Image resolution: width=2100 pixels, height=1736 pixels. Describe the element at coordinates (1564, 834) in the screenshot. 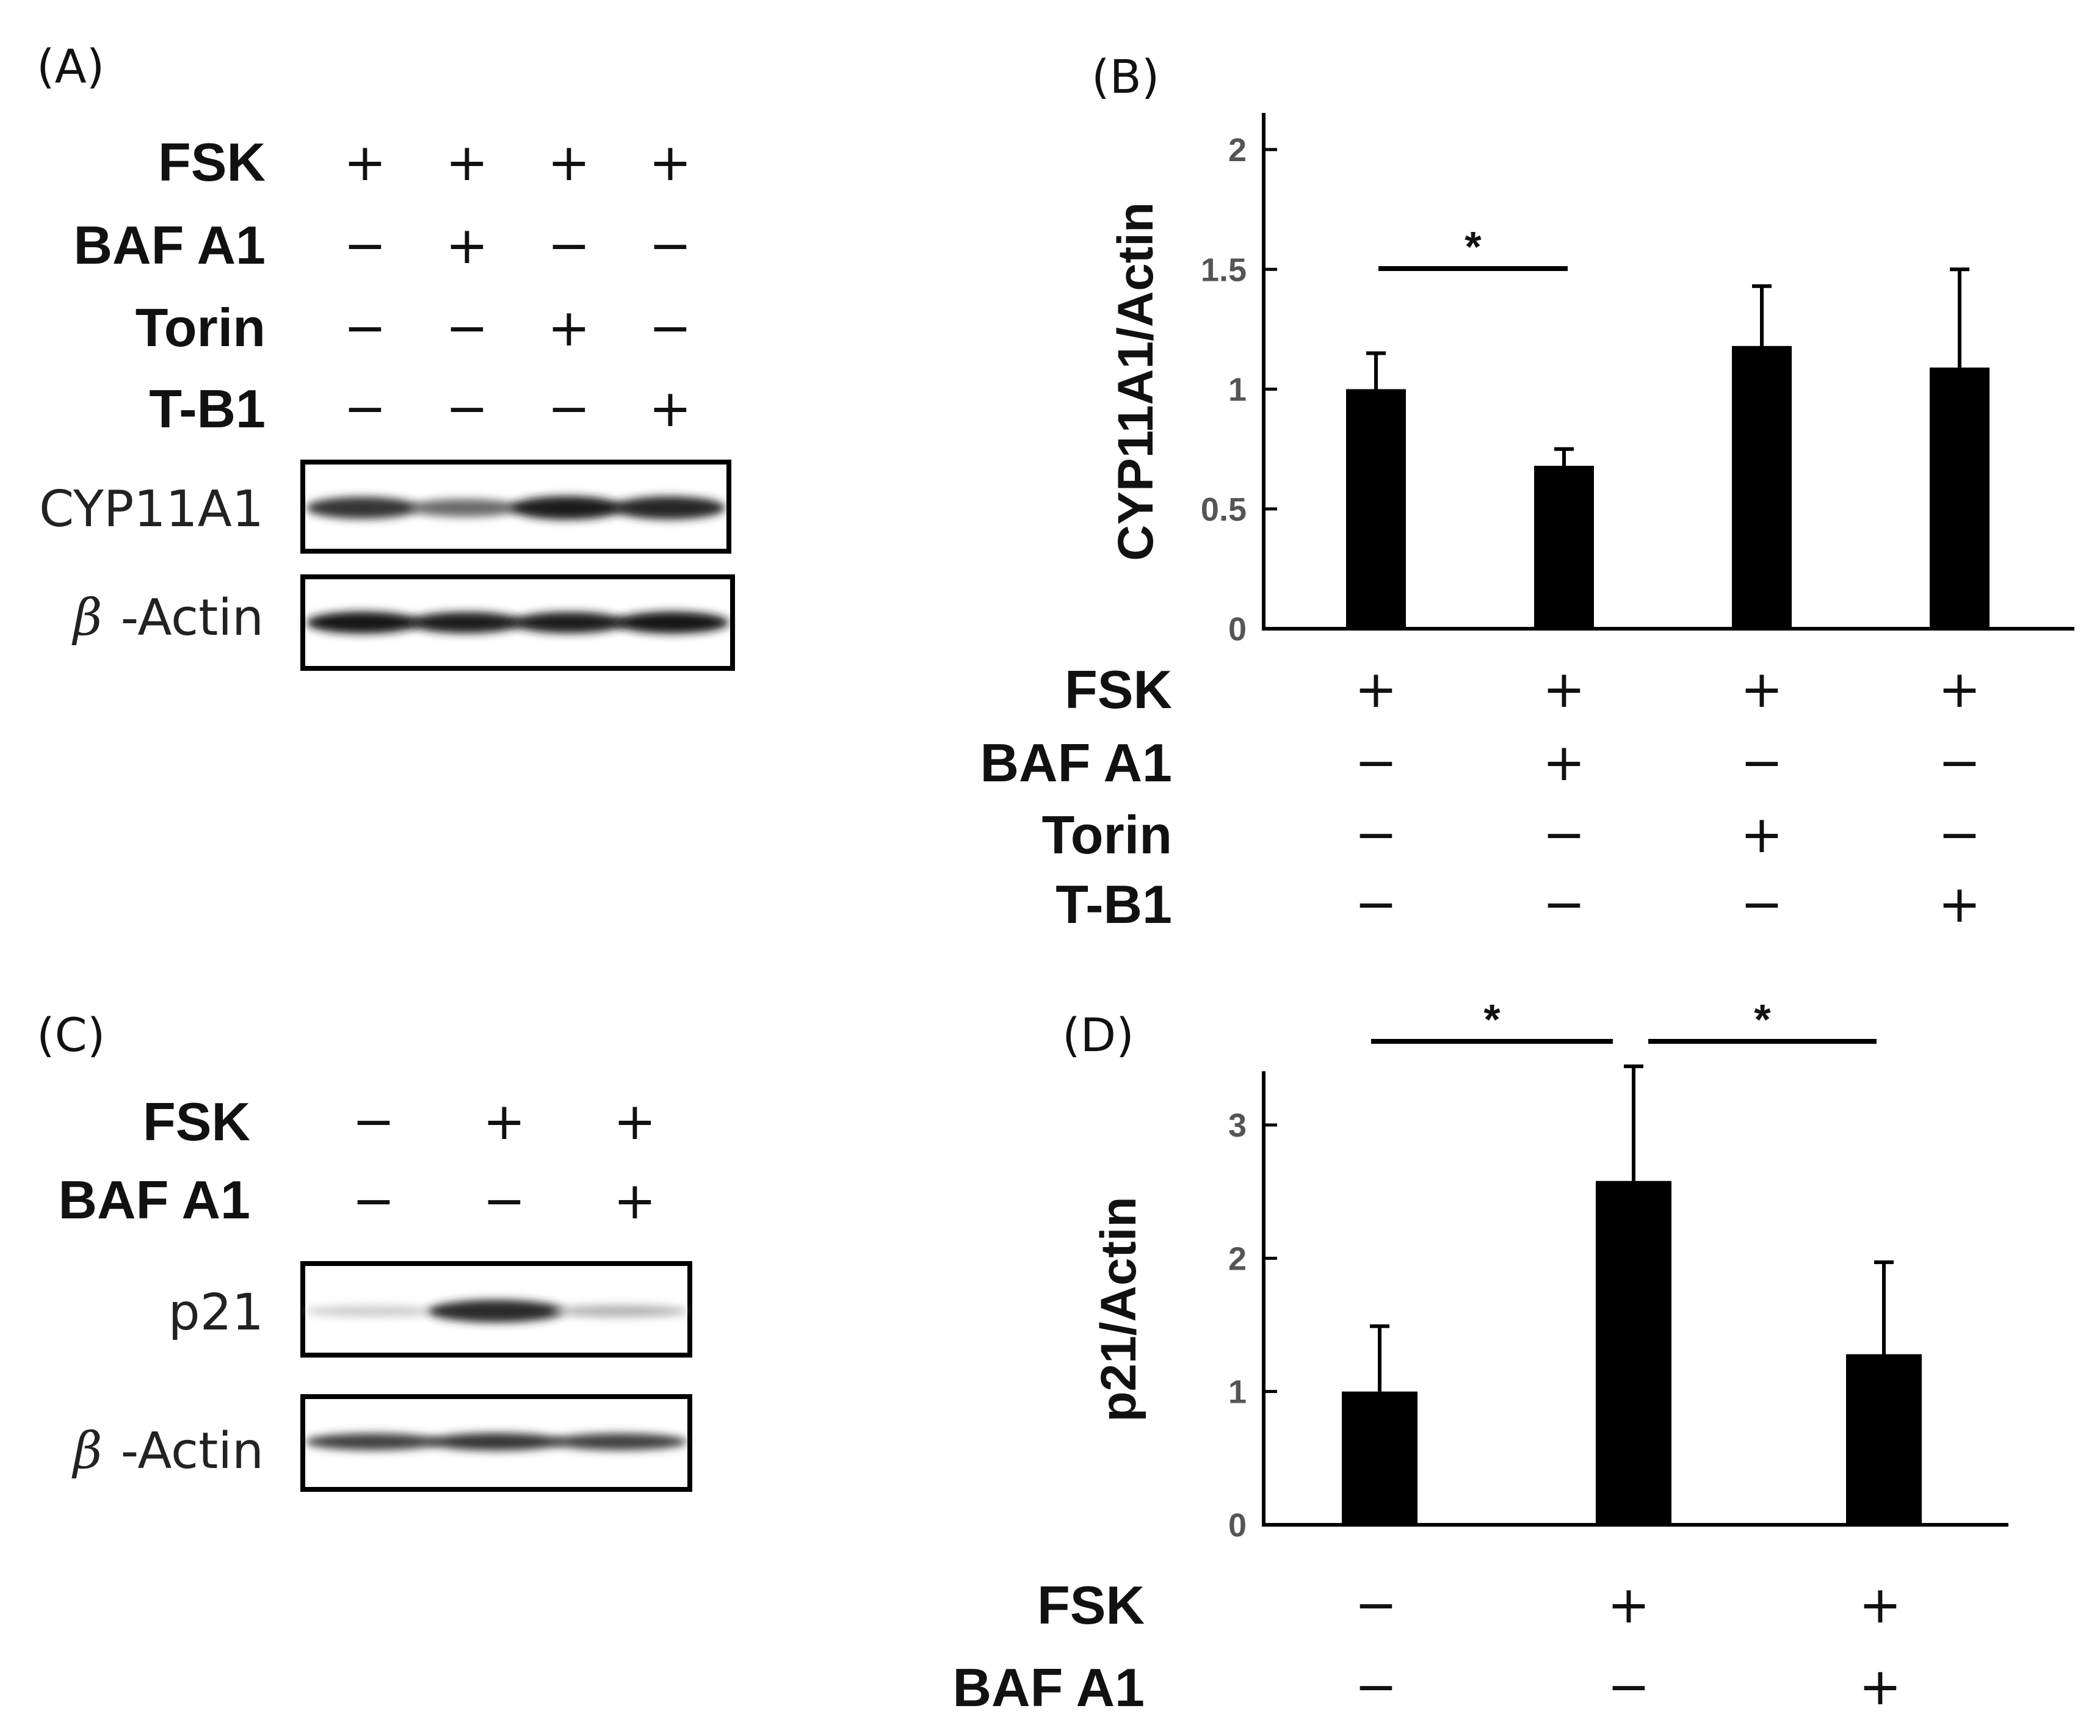

I see `b-torin-bar2: −` at that location.